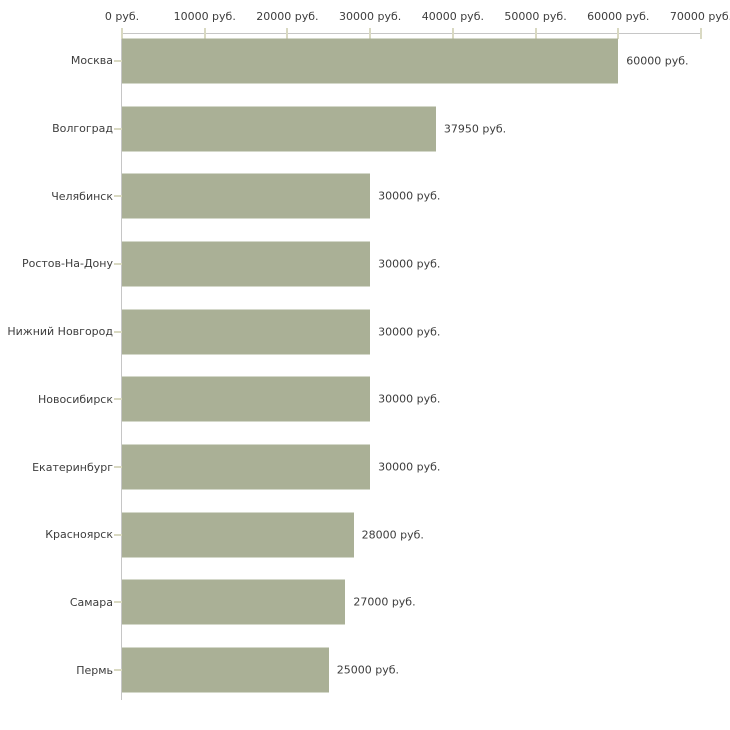 The height and width of the screenshot is (730, 730). I want to click on x-axis-tick-label: 30000 руб., so click(370, 16).